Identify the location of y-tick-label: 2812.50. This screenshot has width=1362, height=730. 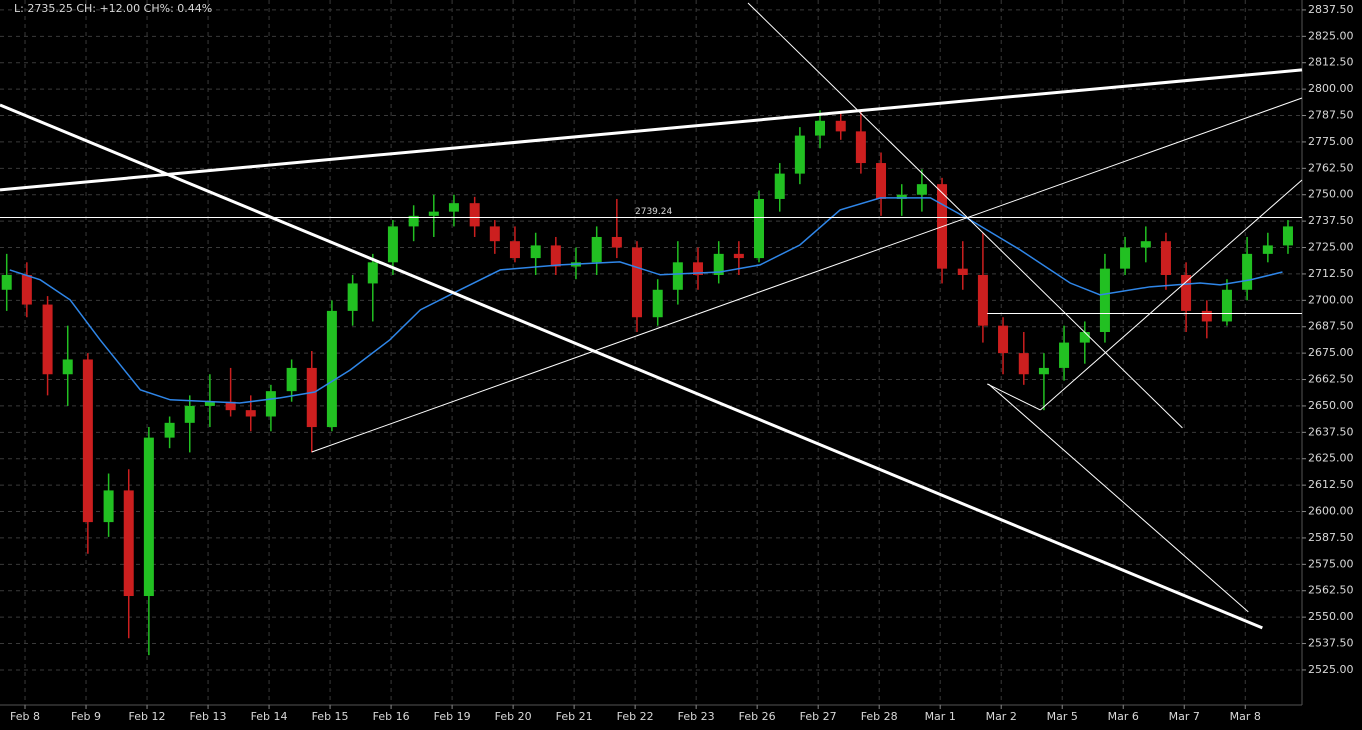
(1331, 62).